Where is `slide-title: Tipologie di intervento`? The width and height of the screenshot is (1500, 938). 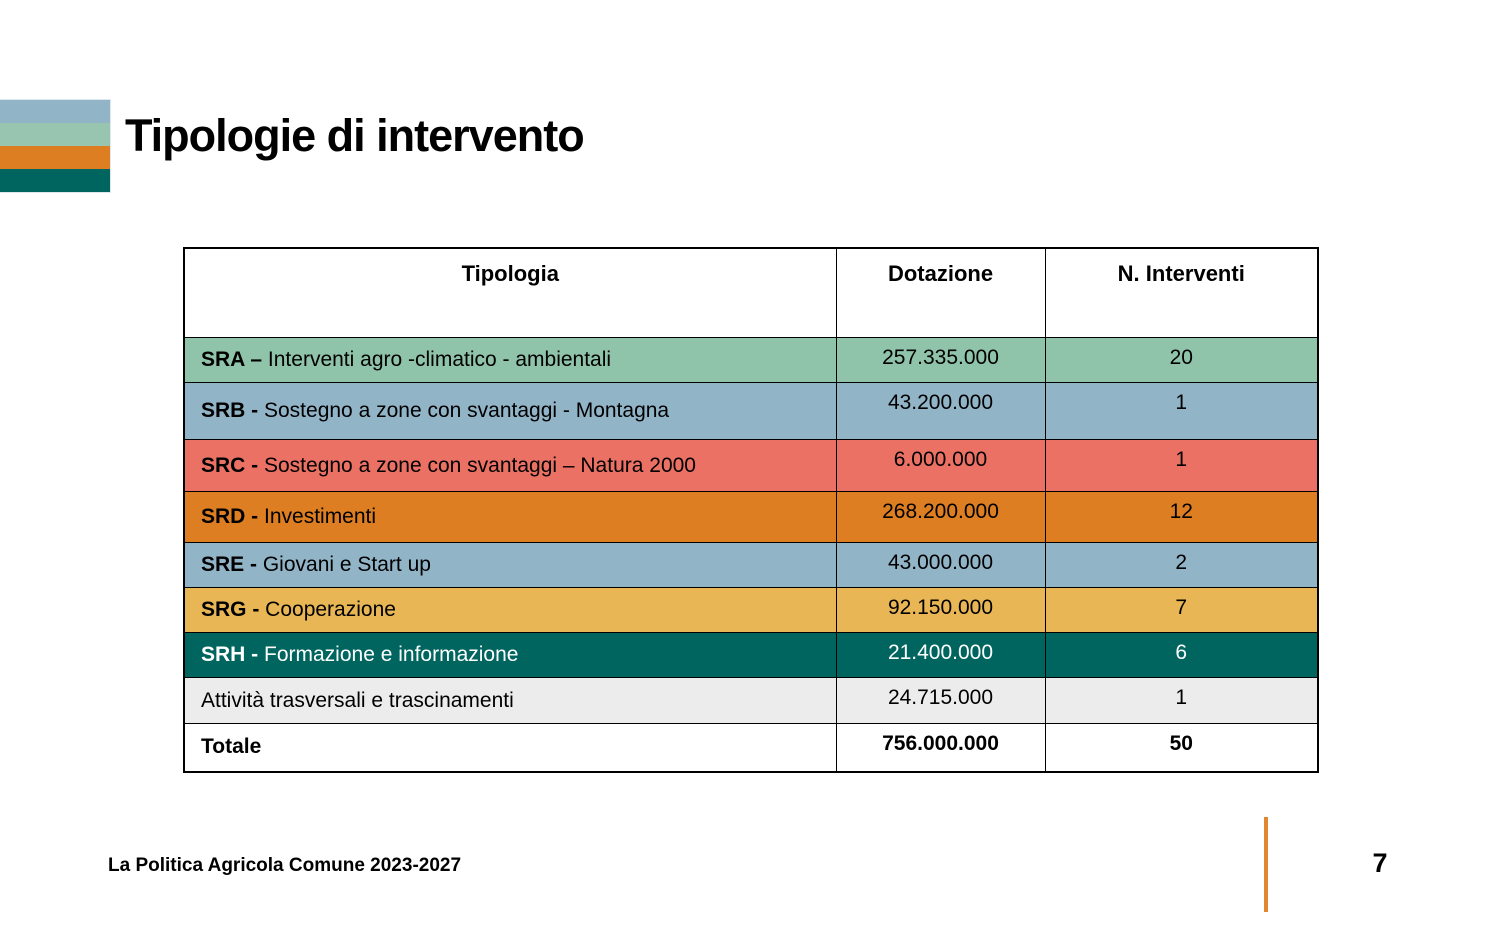
slide-title: Tipologie di intervento is located at coordinates (355, 135).